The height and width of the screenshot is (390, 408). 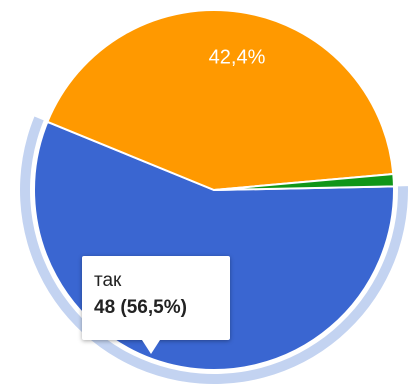 What do you see at coordinates (108, 280) in the screenshot?
I see `tooltip-category-label: так` at bounding box center [108, 280].